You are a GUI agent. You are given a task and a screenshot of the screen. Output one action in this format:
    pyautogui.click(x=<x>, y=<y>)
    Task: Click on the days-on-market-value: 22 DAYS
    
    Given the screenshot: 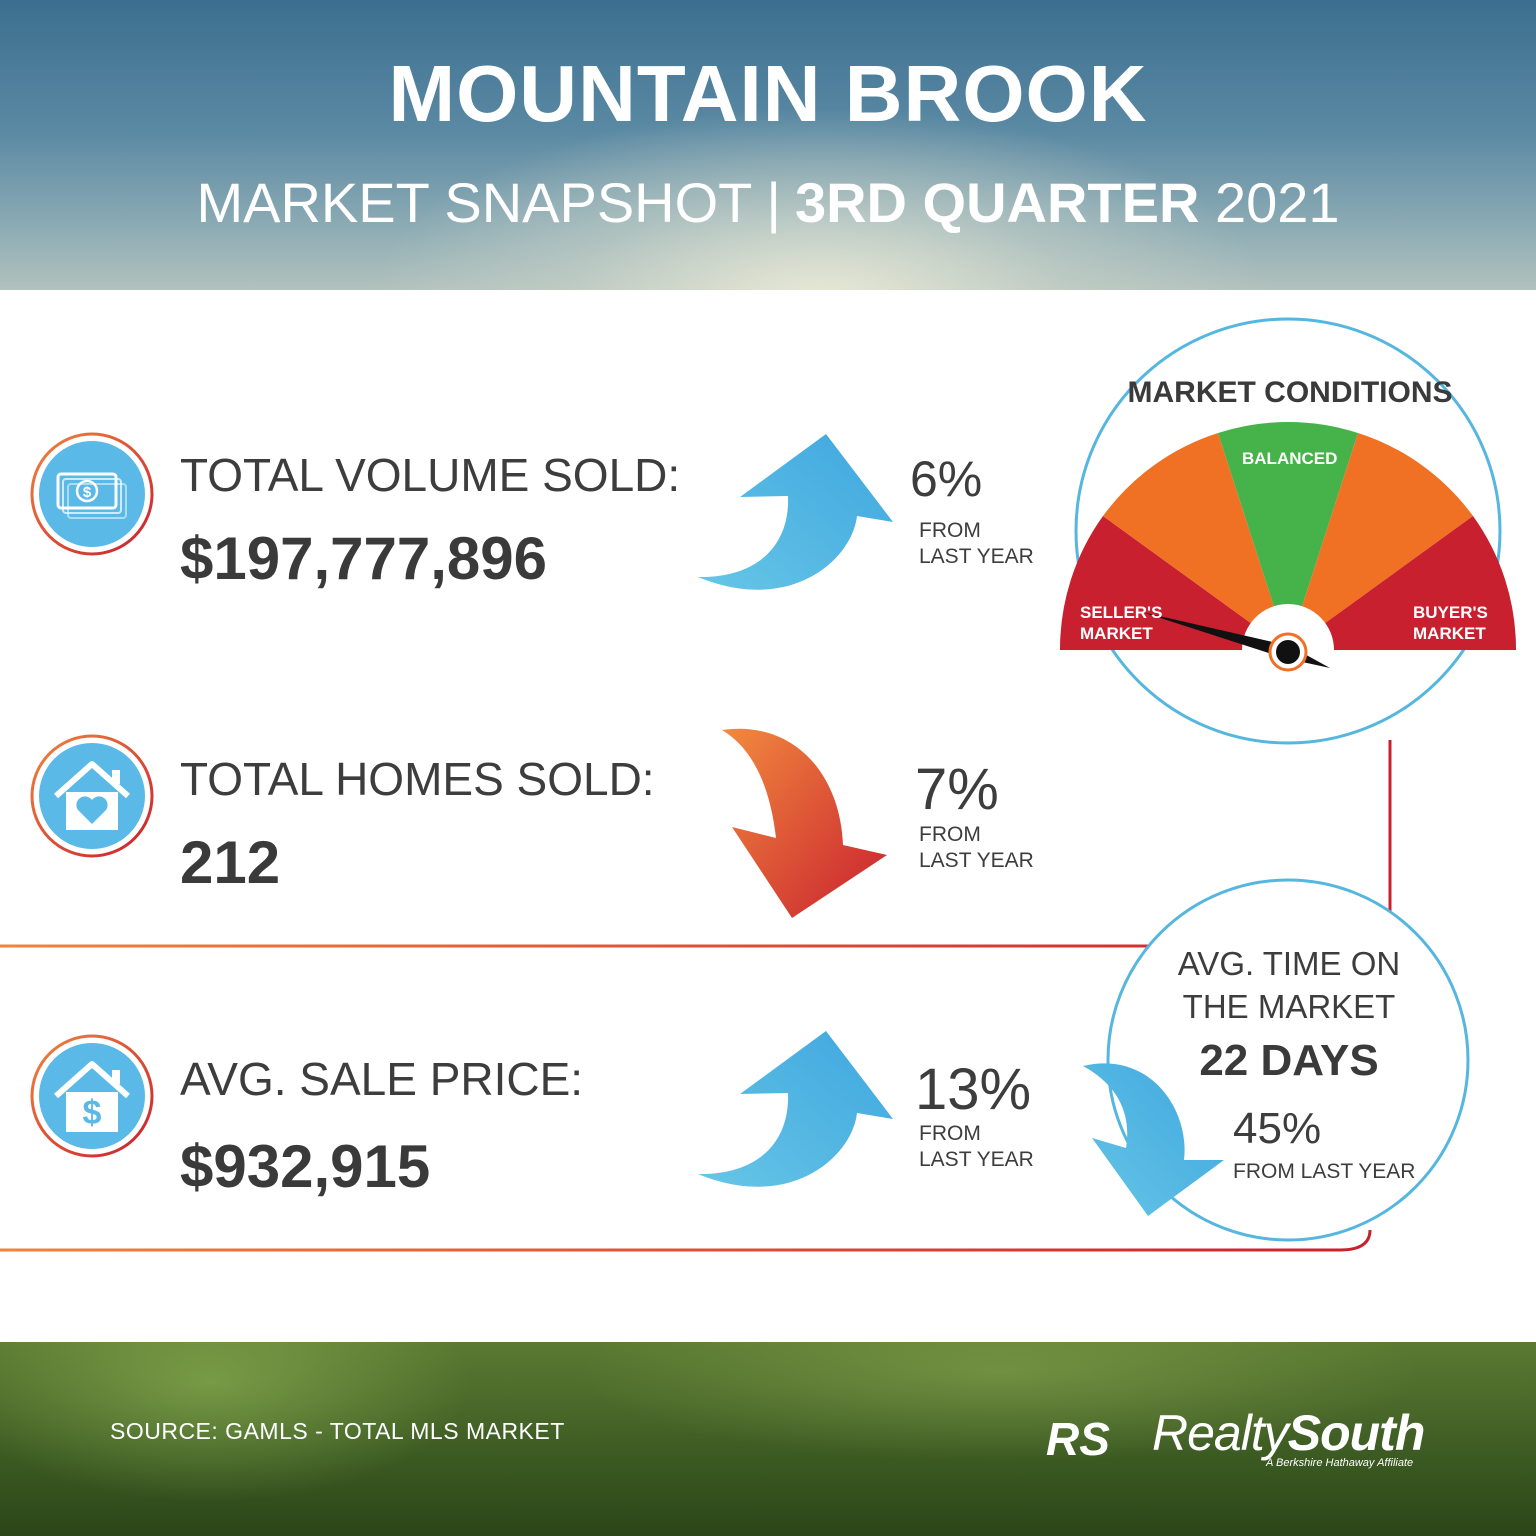 What is the action you would take?
    pyautogui.click(x=1289, y=1060)
    